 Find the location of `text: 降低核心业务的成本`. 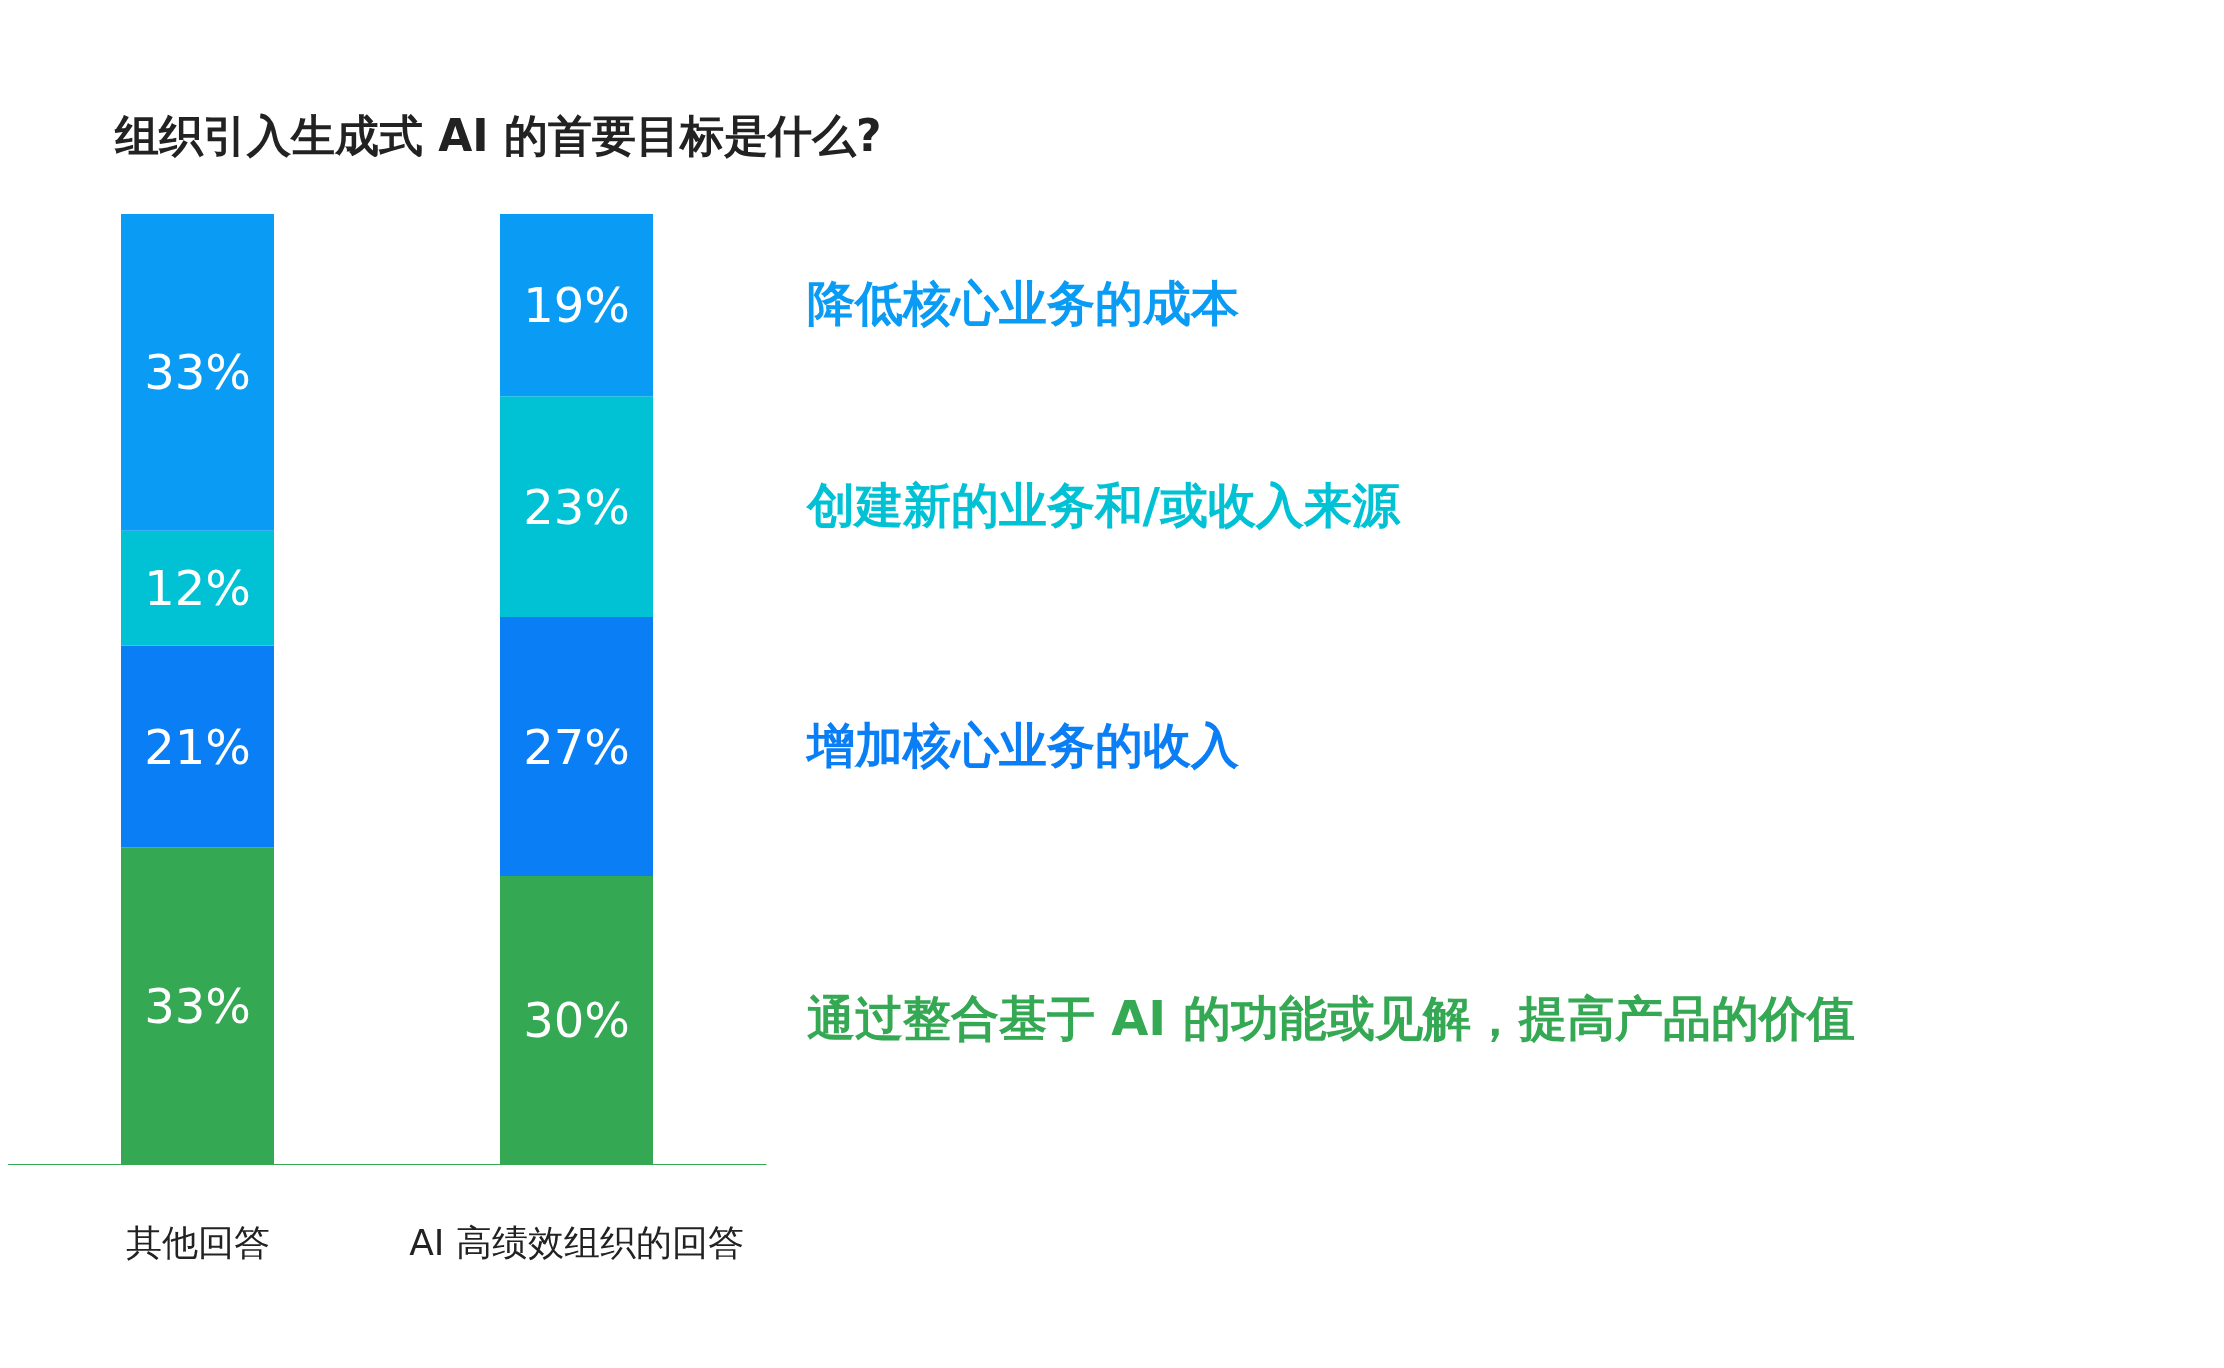

text: 降低核心业务的成本 is located at coordinates (1022, 303).